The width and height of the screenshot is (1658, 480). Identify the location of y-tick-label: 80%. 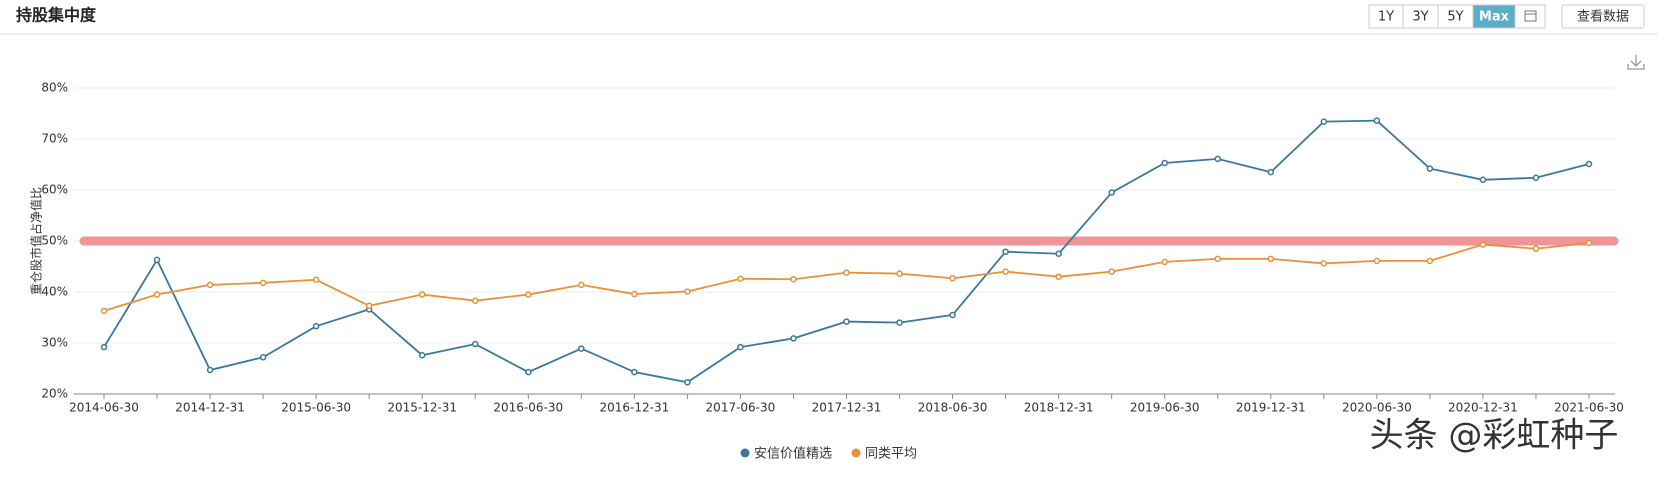
(54, 88).